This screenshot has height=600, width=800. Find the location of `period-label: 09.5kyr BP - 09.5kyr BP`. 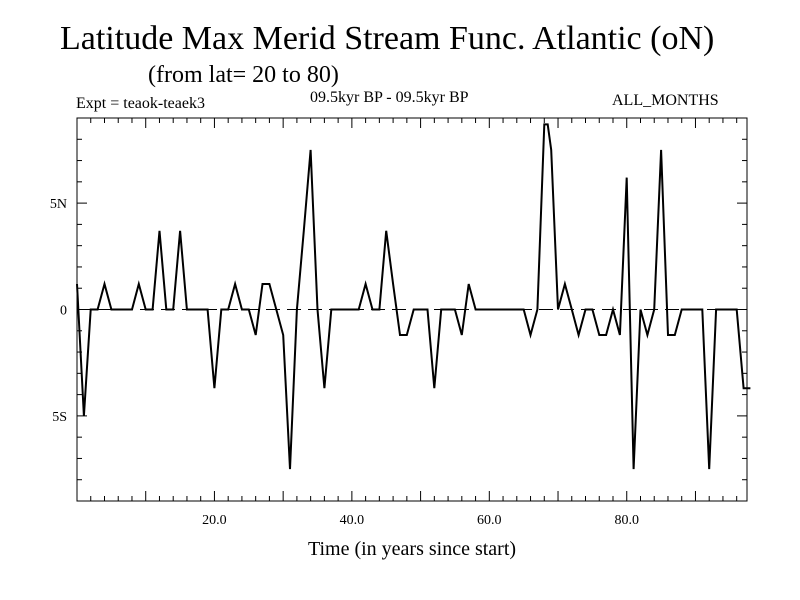

period-label: 09.5kyr BP - 09.5kyr BP is located at coordinates (389, 97).